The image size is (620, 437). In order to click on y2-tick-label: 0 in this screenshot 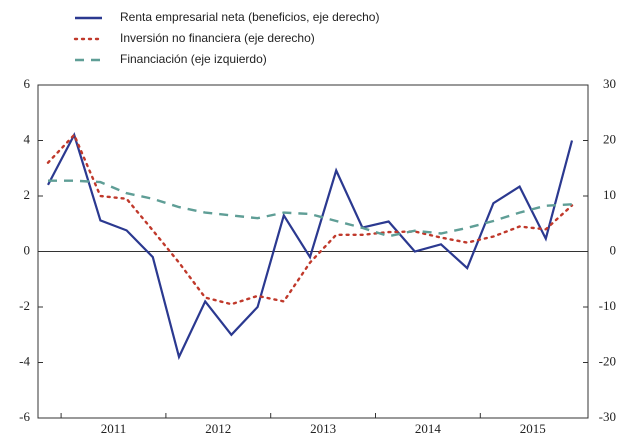, I will do `click(613, 249)`.